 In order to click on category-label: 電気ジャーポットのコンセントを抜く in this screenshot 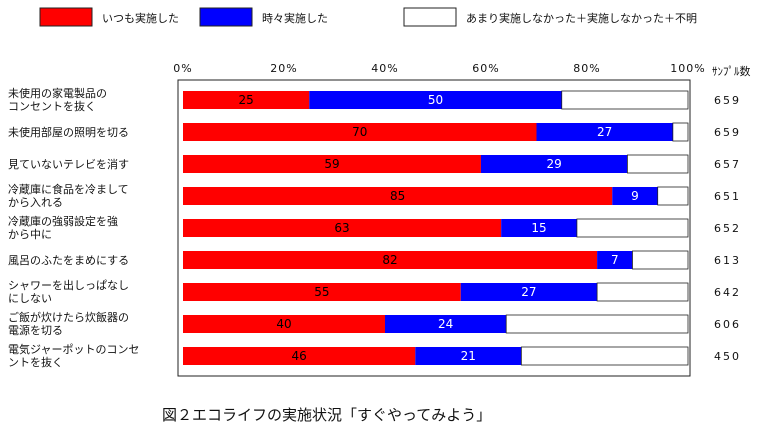, I will do `click(73, 355)`.